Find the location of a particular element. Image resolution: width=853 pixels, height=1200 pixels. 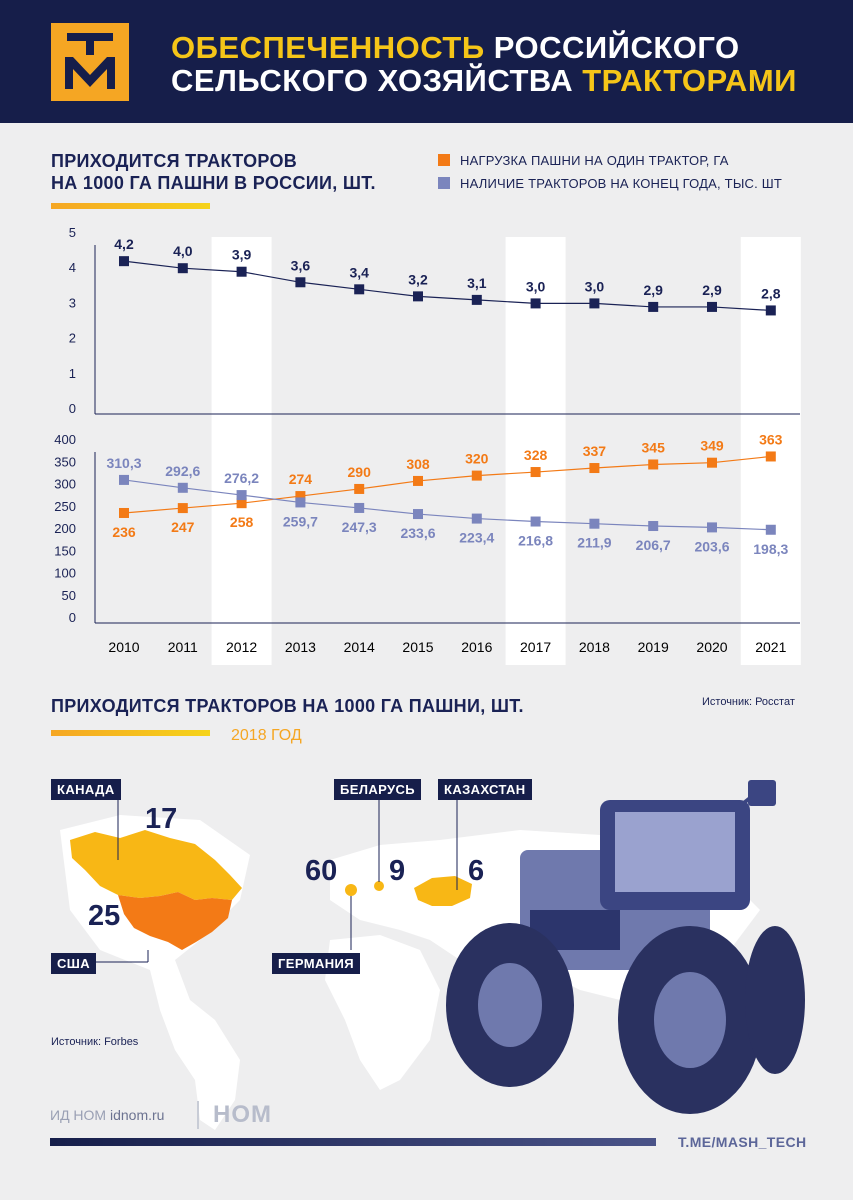

chart2-ytick: 350 is located at coordinates (65, 461).